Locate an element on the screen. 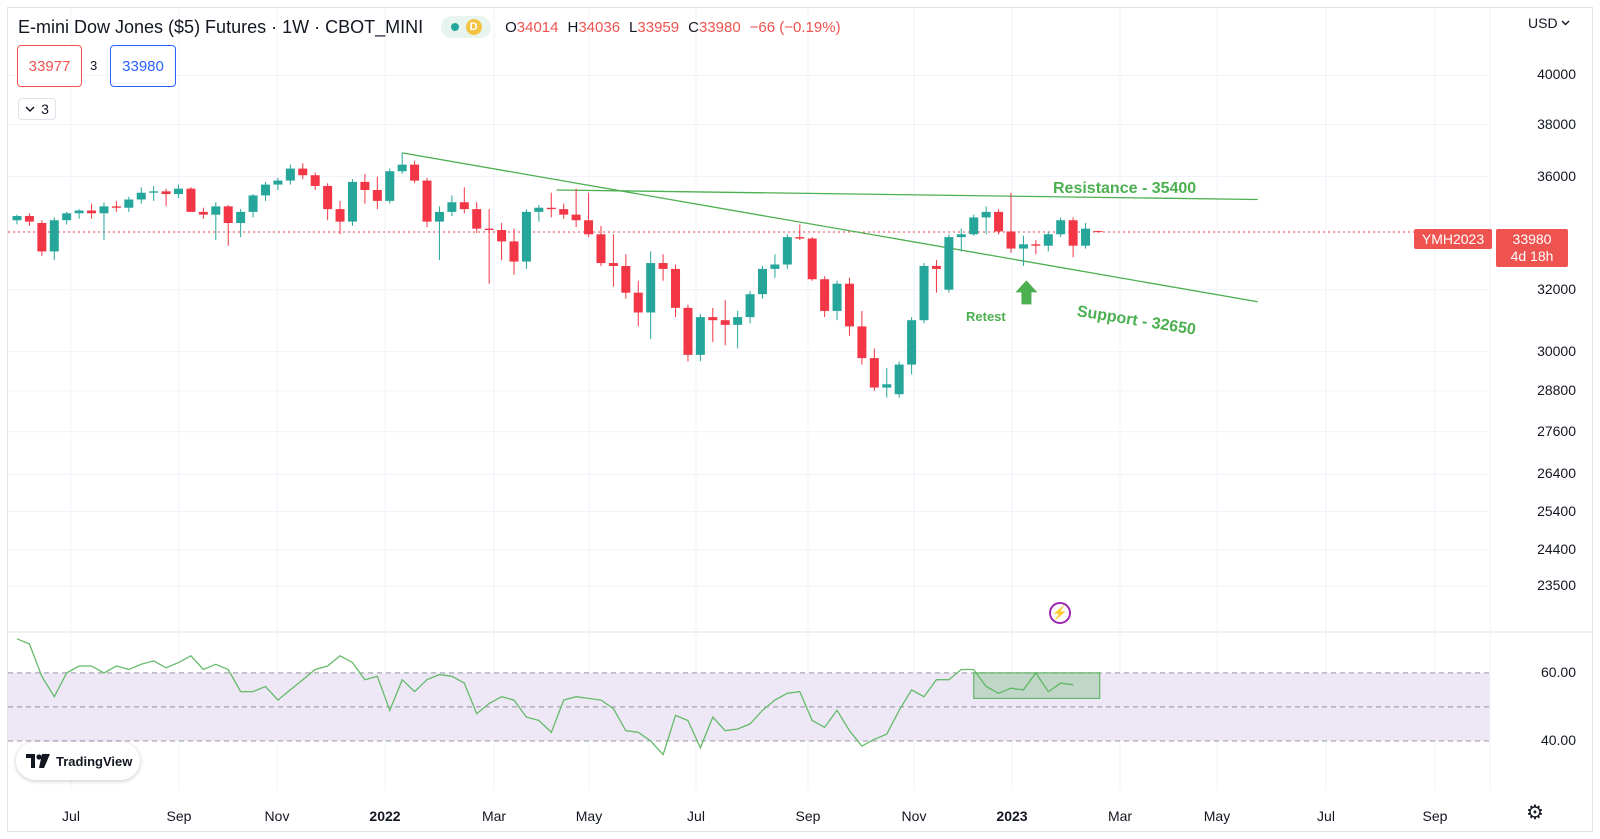 This screenshot has width=1600, height=839. time-tick-label: Mar is located at coordinates (1120, 816).